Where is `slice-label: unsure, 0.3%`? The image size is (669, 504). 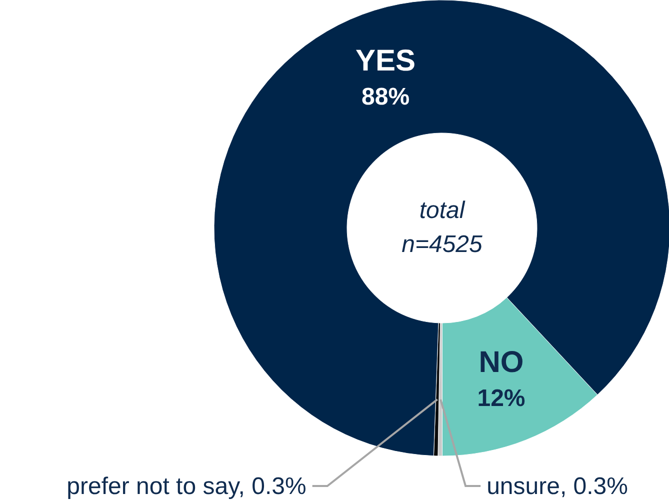
slice-label: unsure, 0.3% is located at coordinates (557, 486).